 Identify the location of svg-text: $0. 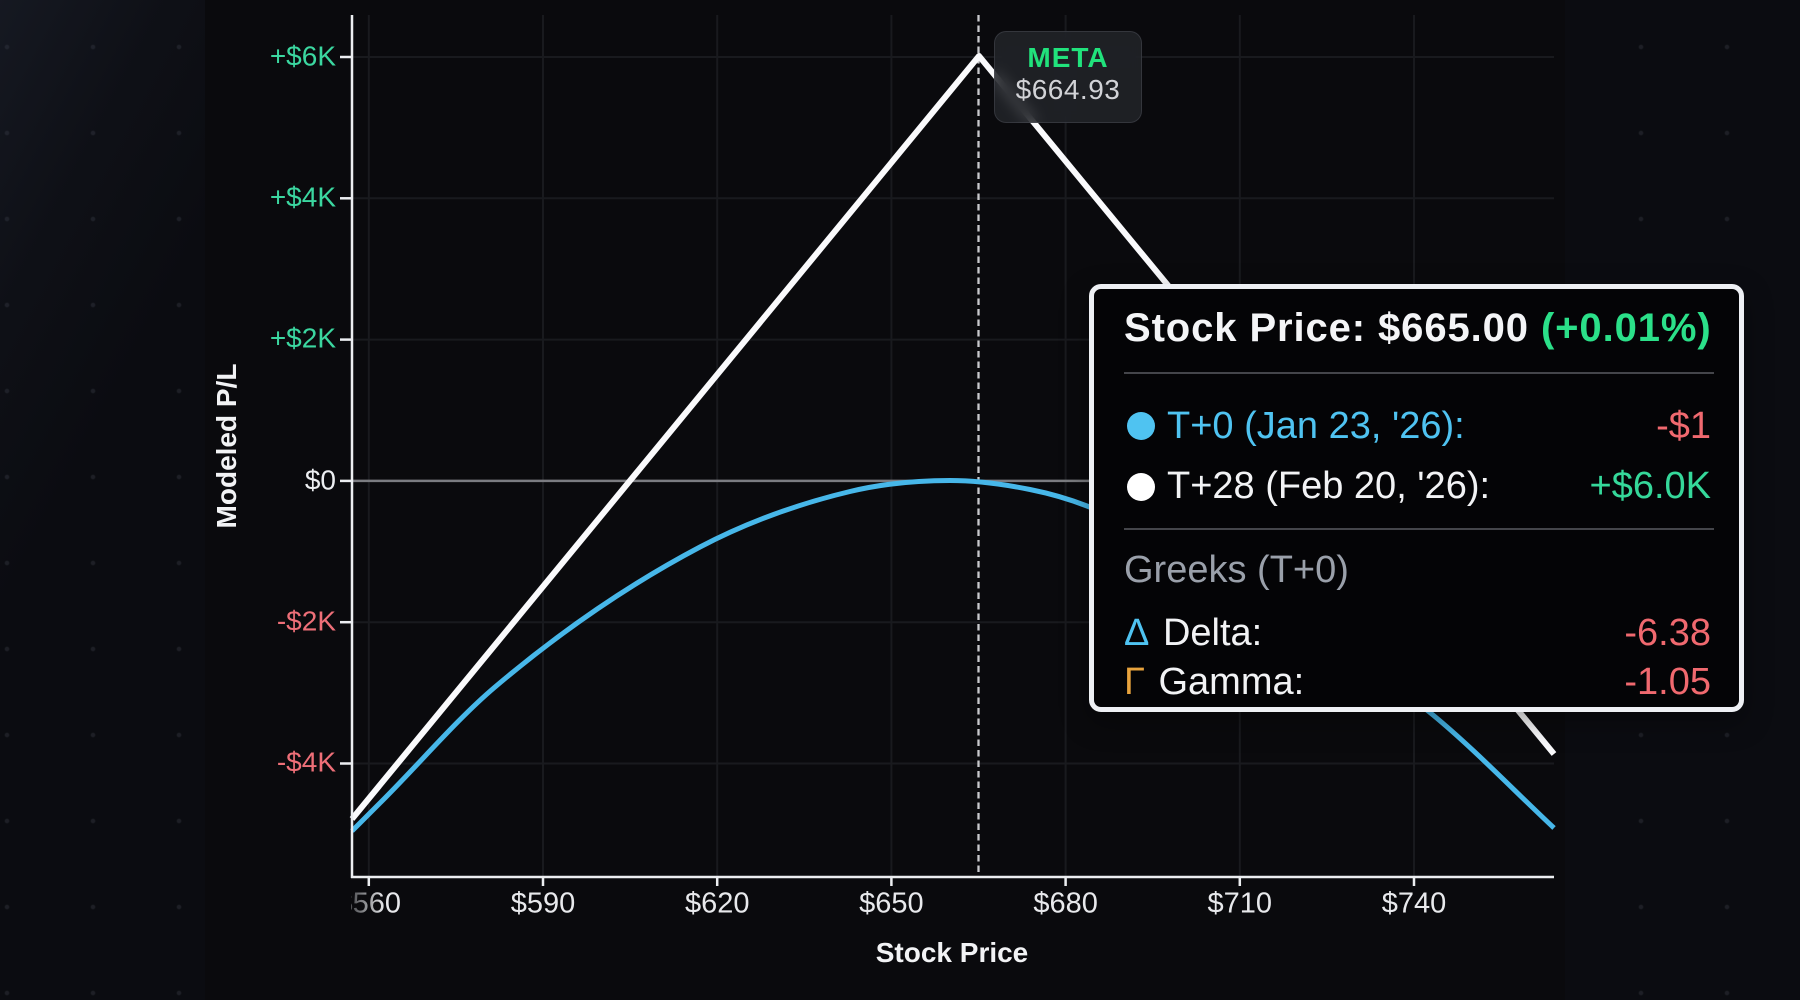
(320, 480).